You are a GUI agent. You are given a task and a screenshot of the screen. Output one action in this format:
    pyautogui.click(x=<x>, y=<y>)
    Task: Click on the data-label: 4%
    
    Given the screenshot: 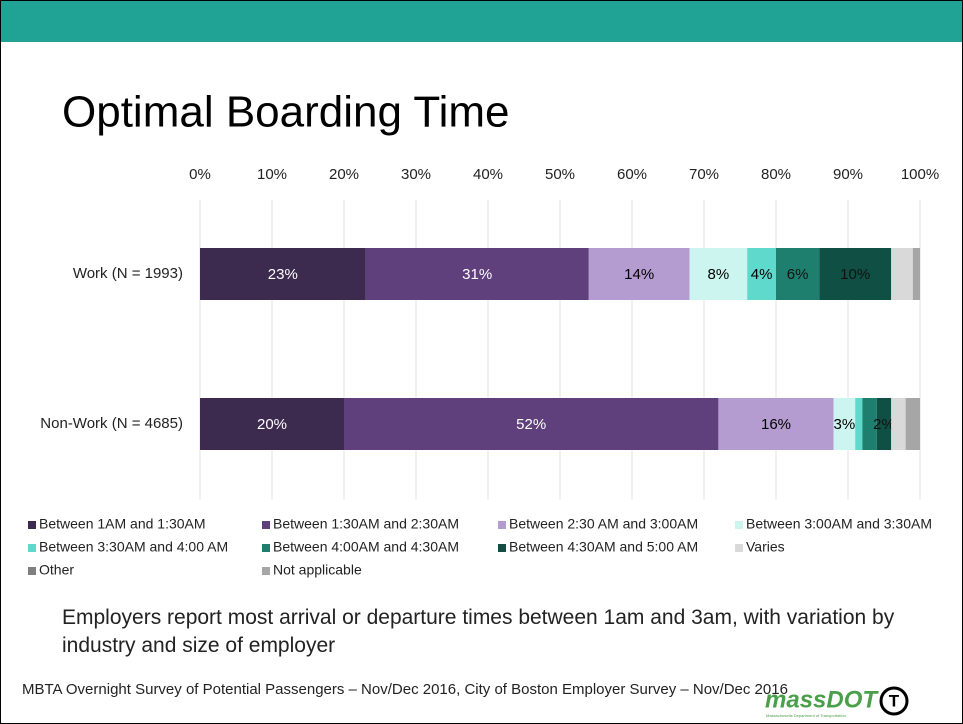 What is the action you would take?
    pyautogui.click(x=762, y=274)
    